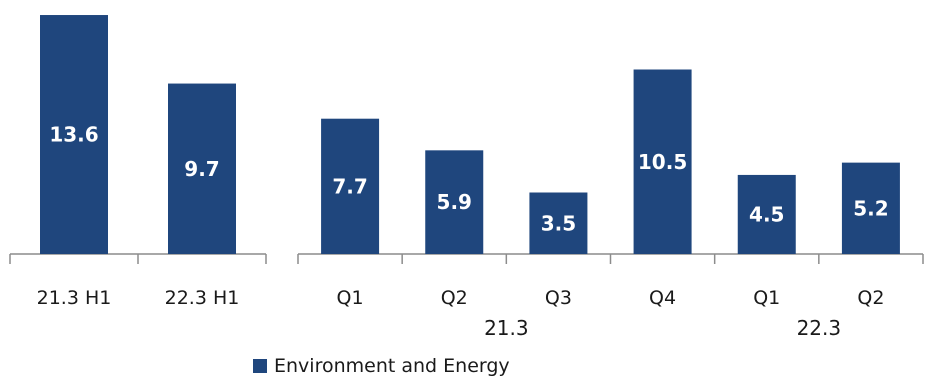 This screenshot has width=945, height=381. Describe the element at coordinates (506, 328) in the screenshot. I see `x-group-label: 21.3` at that location.